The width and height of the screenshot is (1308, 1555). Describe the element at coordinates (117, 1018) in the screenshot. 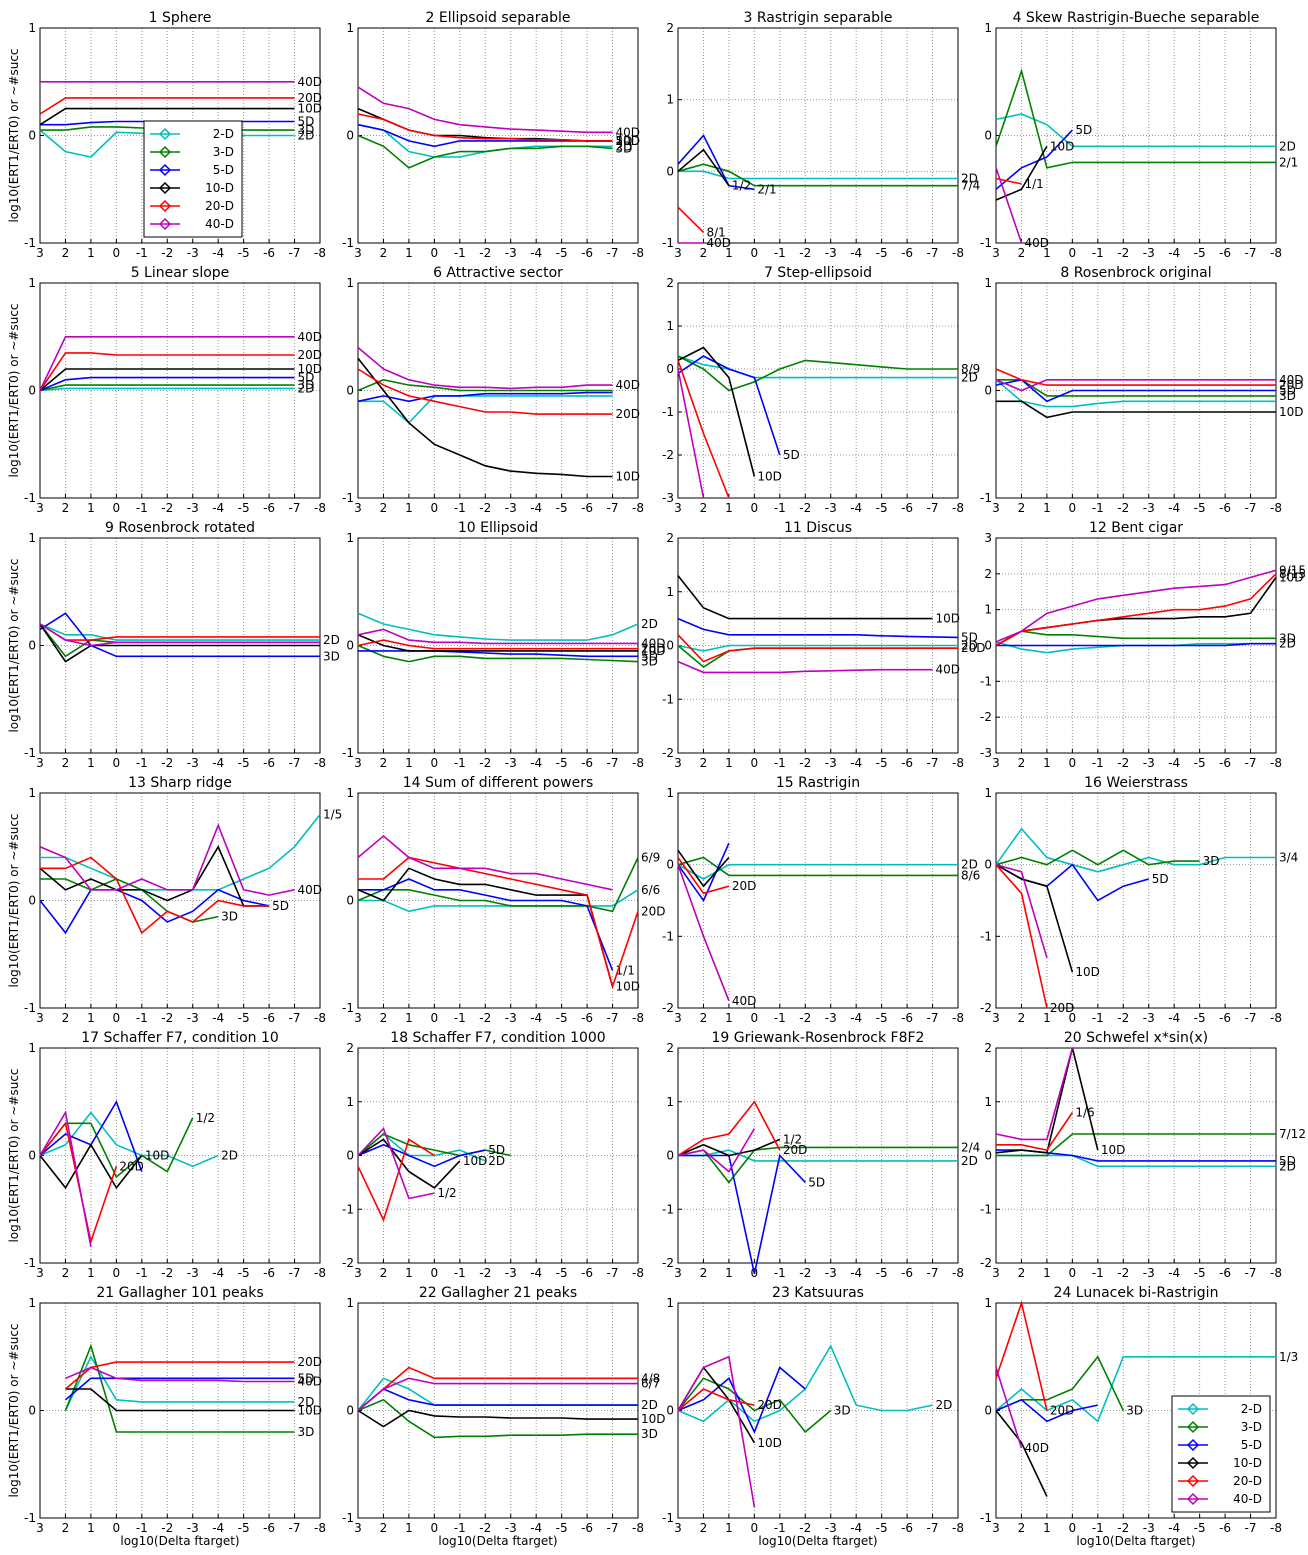

I see `x-tick-label: 0` at that location.